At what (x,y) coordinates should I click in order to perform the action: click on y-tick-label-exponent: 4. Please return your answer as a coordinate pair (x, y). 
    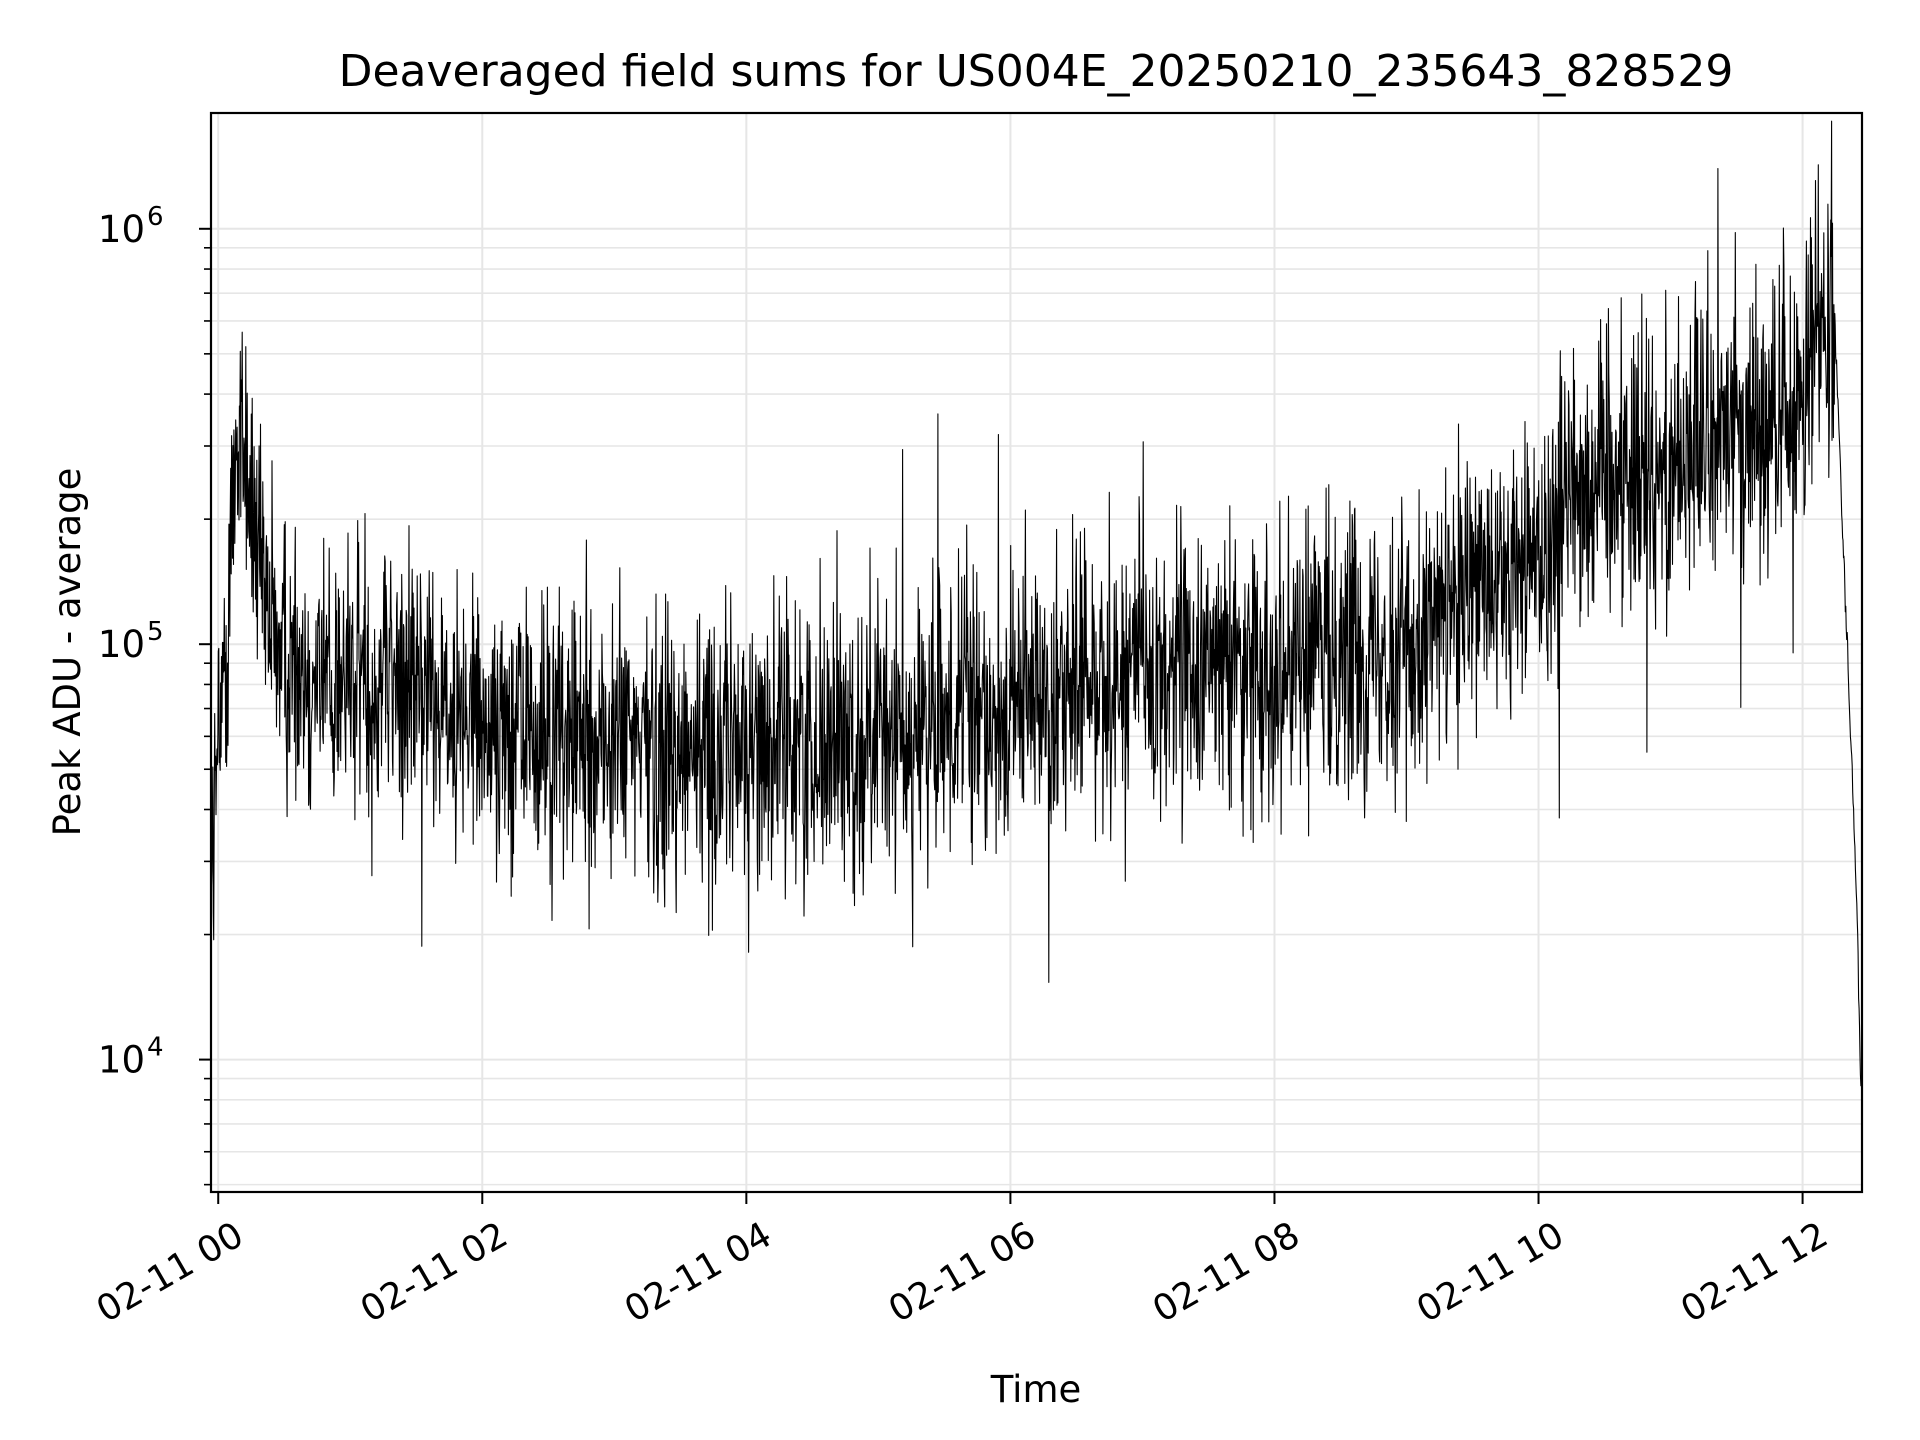
    Looking at the image, I should click on (155, 1048).